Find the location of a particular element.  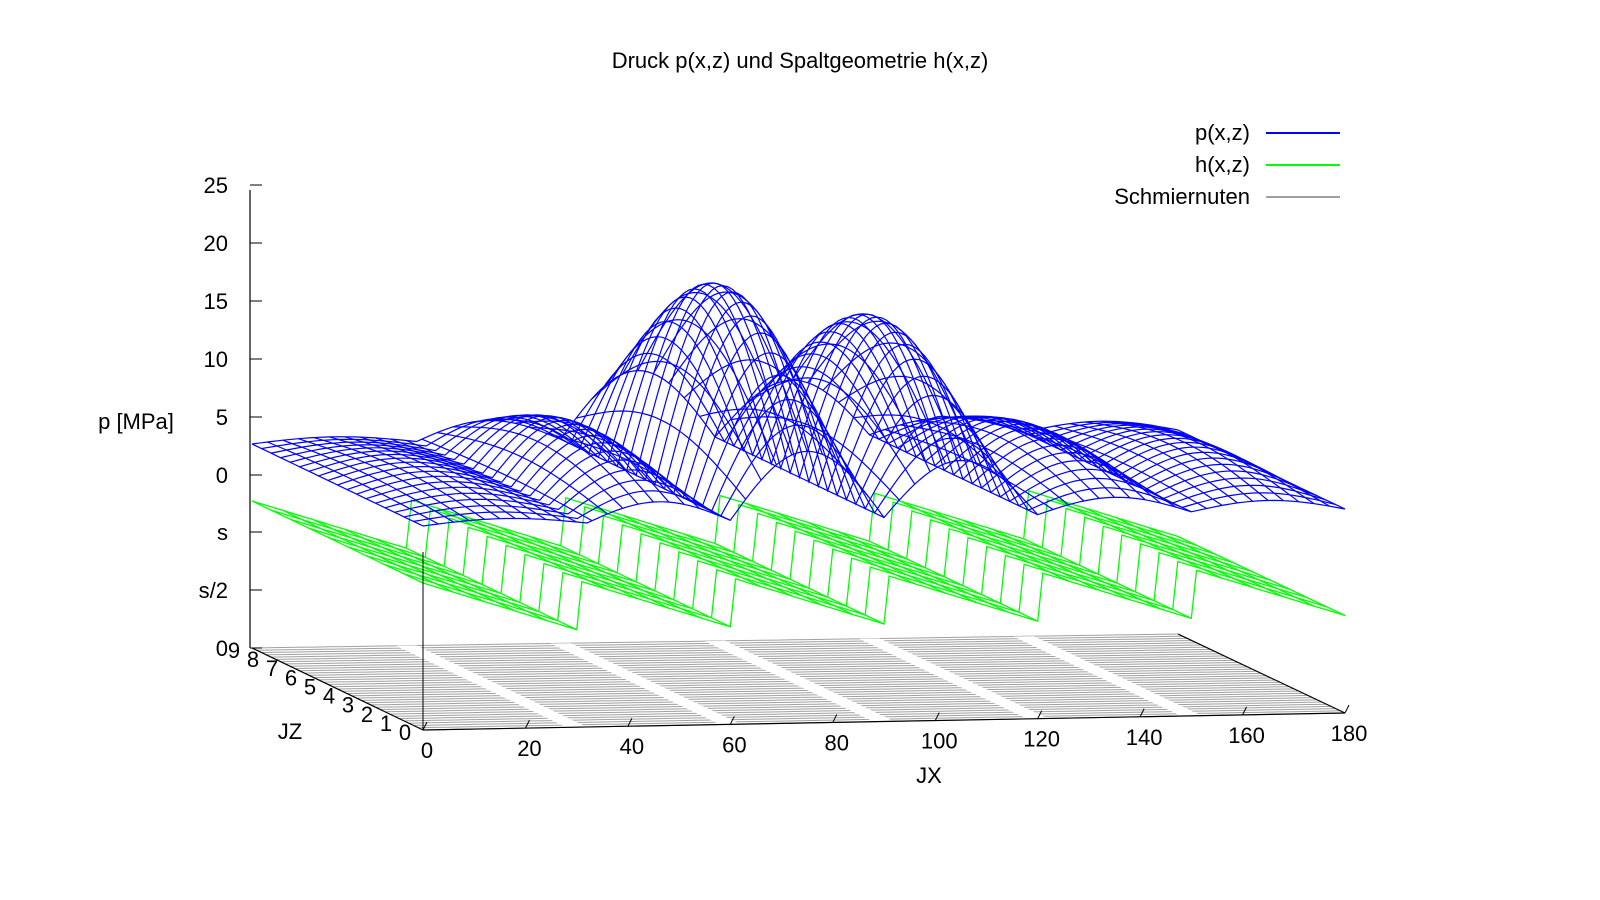

gap-surface is located at coordinates (798, 560).